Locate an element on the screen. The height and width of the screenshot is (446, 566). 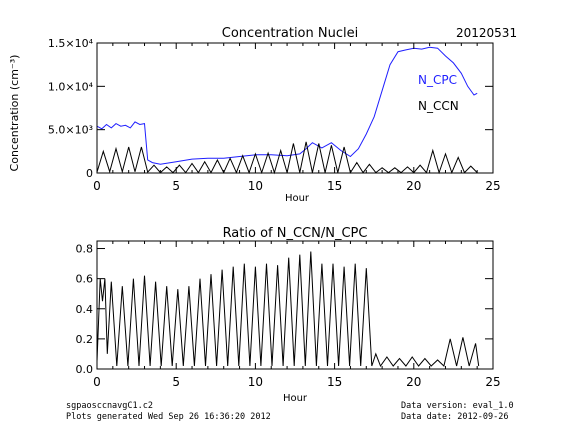
y-tick-label: 0.6 is located at coordinates (85, 279).